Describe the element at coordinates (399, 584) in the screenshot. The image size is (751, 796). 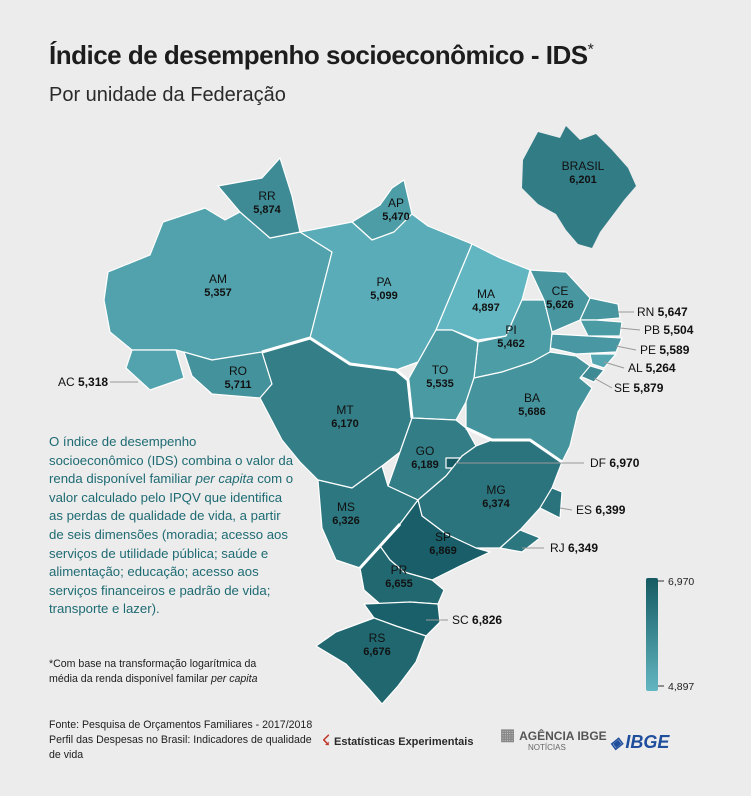
I see `state-value-pr: 6,655` at that location.